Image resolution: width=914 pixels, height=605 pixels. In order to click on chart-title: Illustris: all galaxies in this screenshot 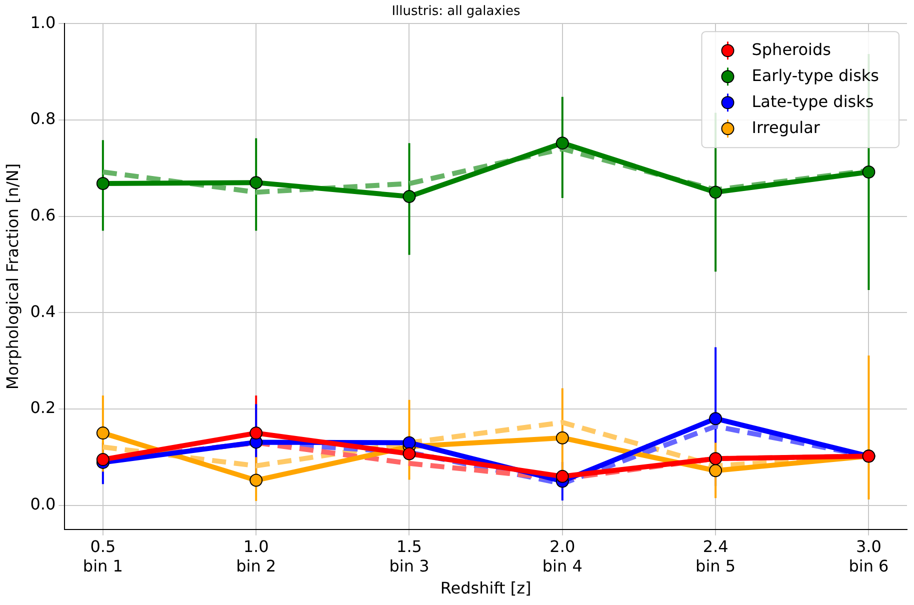, I will do `click(456, 12)`.